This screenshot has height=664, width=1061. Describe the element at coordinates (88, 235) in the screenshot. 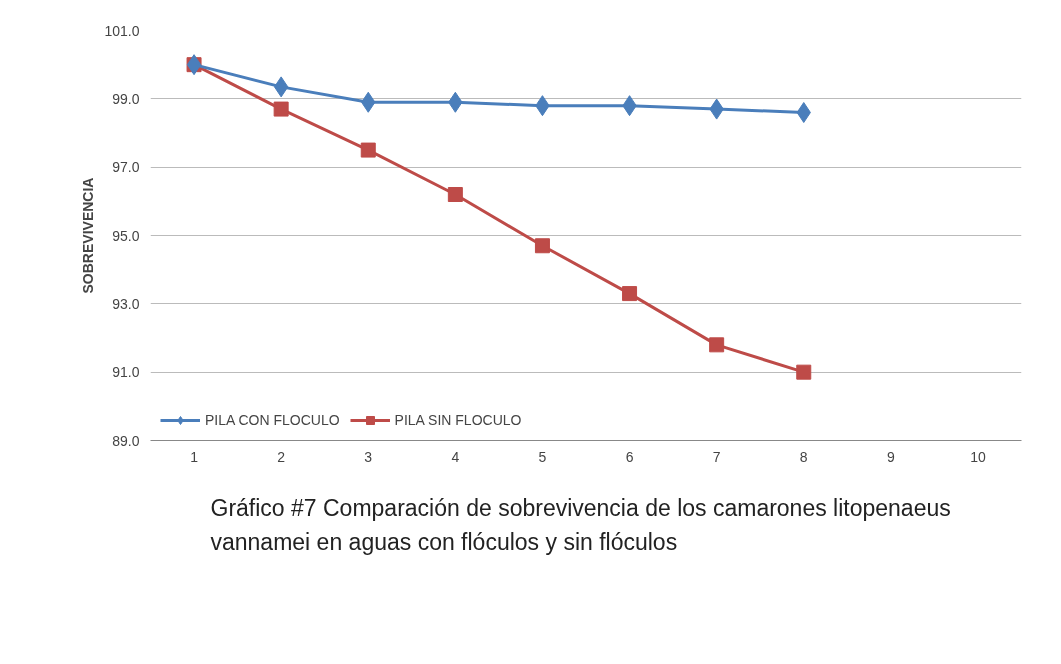

I see `y-axis-title: SOBREVIVENCIA` at that location.